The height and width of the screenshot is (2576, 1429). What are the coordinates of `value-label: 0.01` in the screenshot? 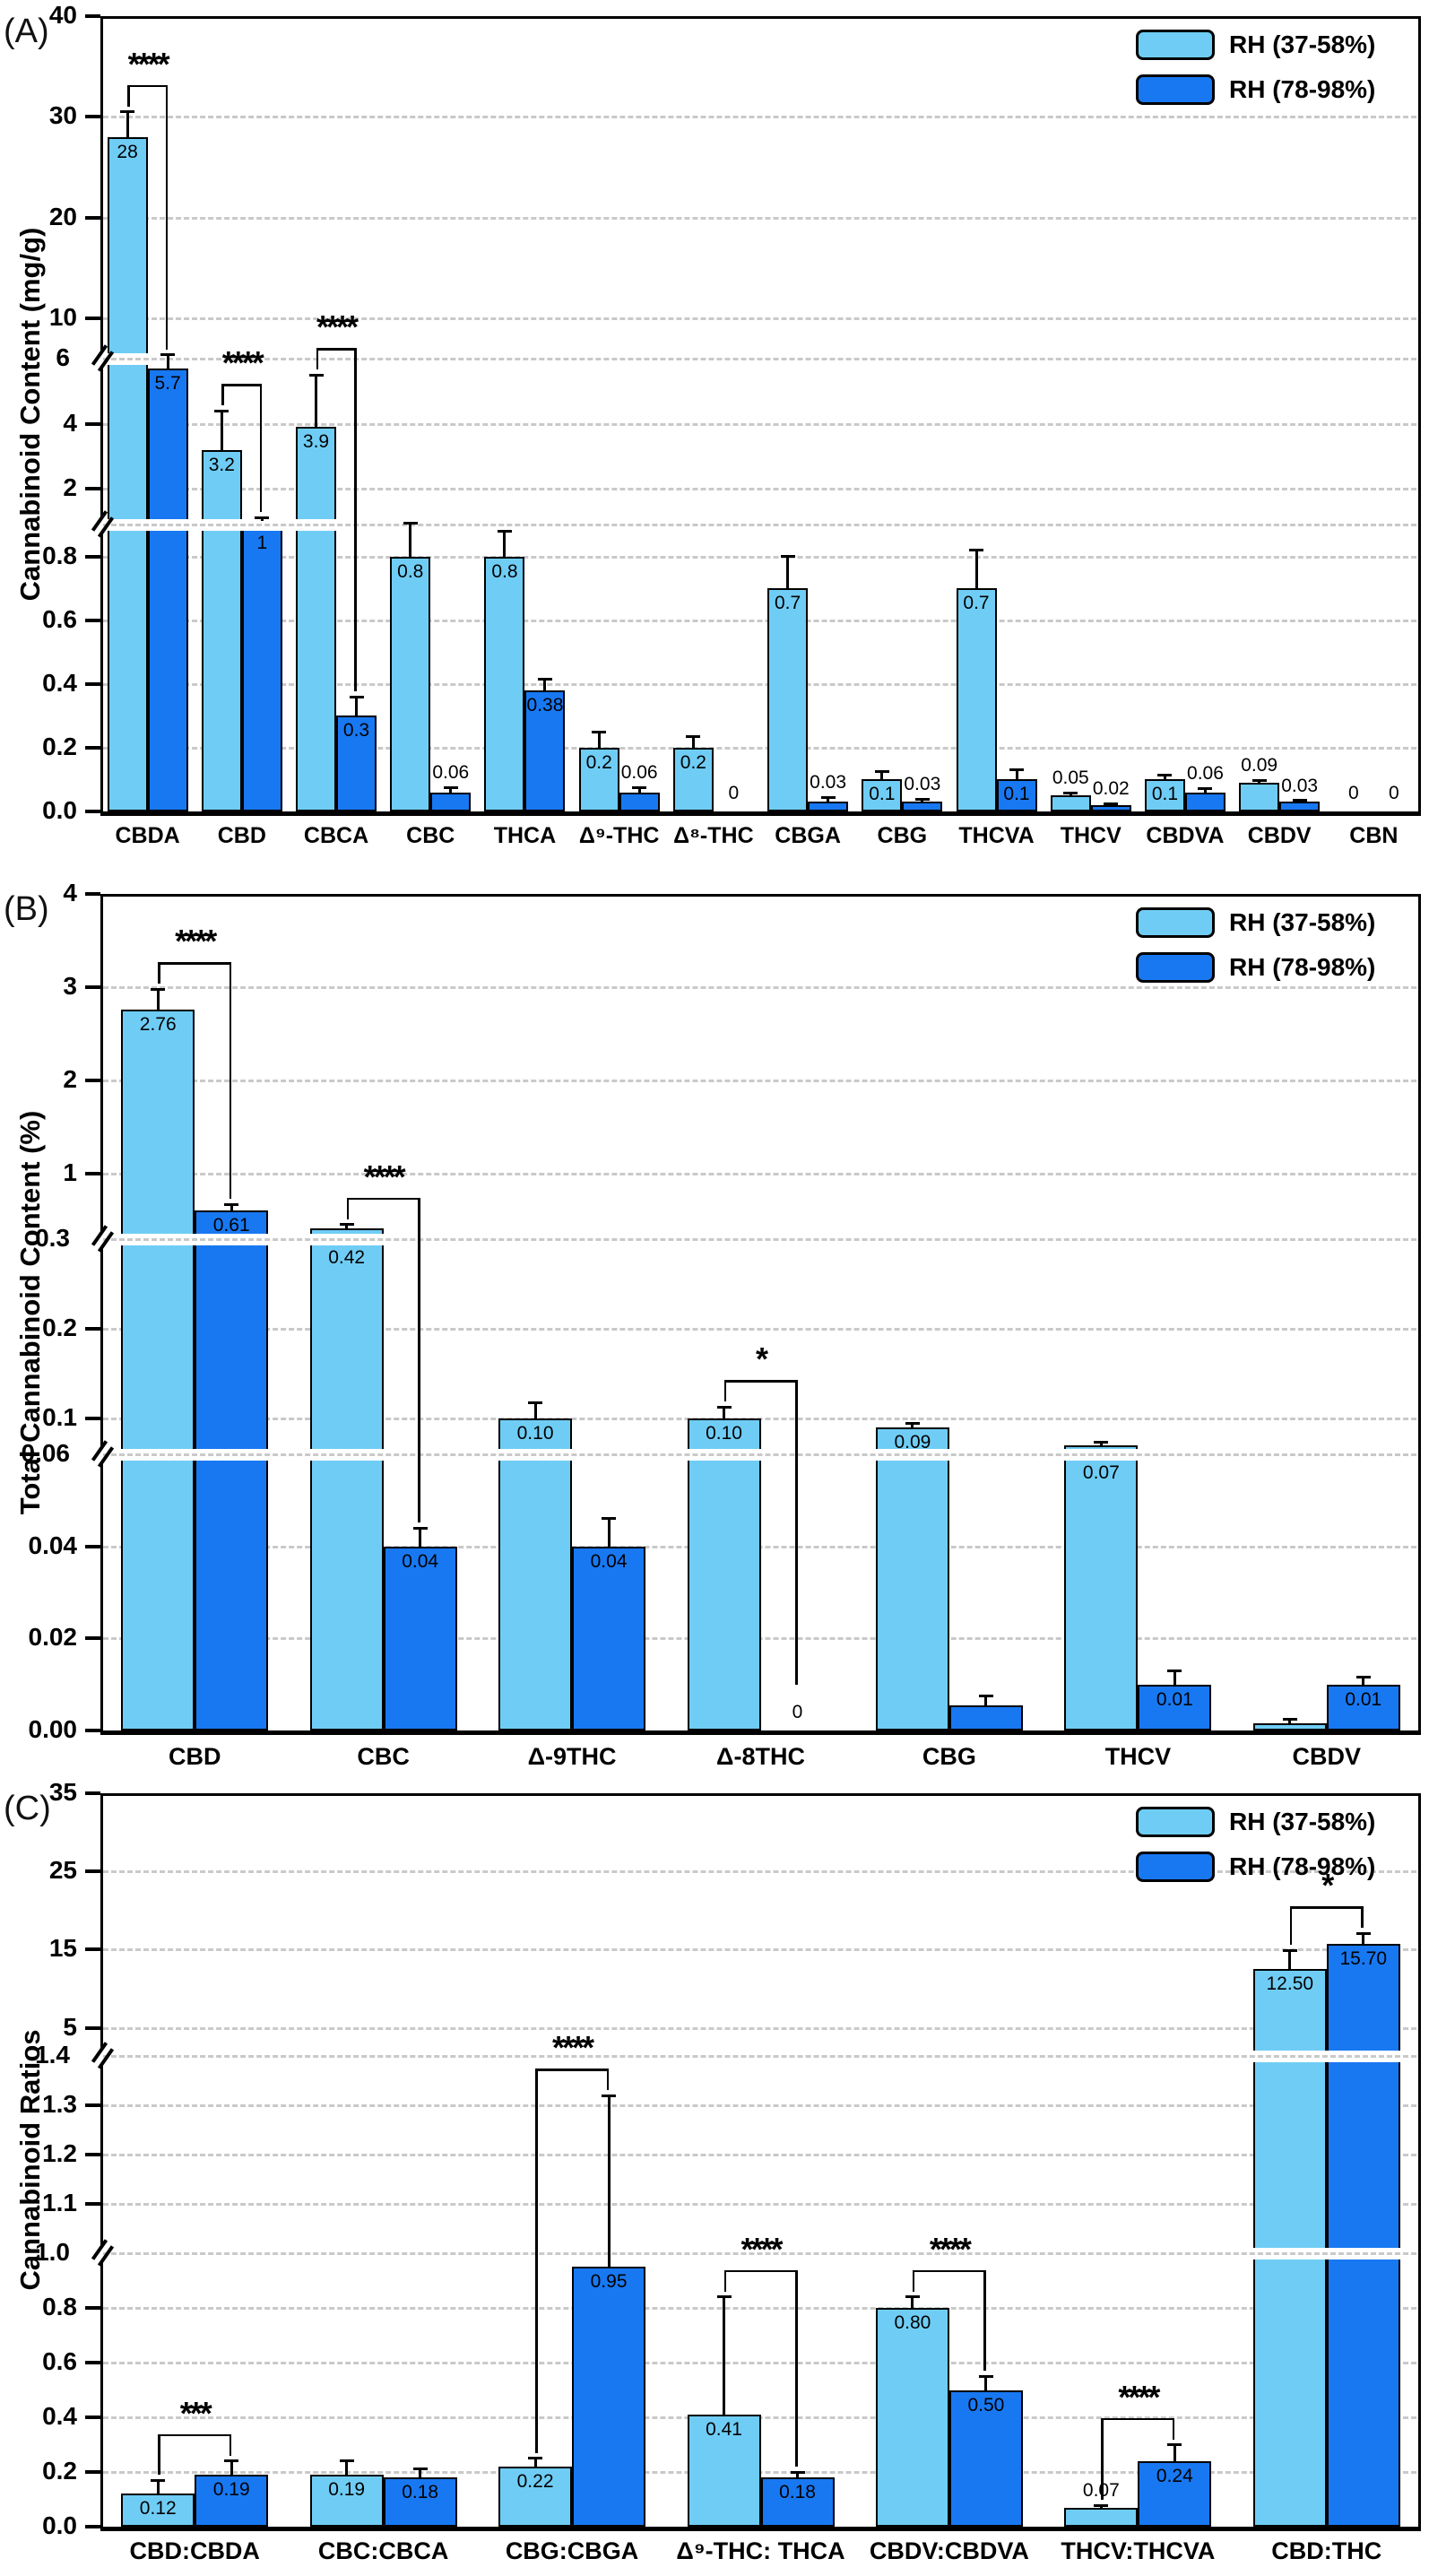 It's located at (1363, 1699).